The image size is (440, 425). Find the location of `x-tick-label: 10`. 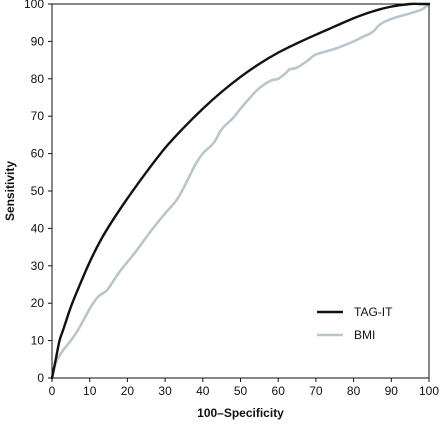

x-tick-label: 10 is located at coordinates (90, 391).